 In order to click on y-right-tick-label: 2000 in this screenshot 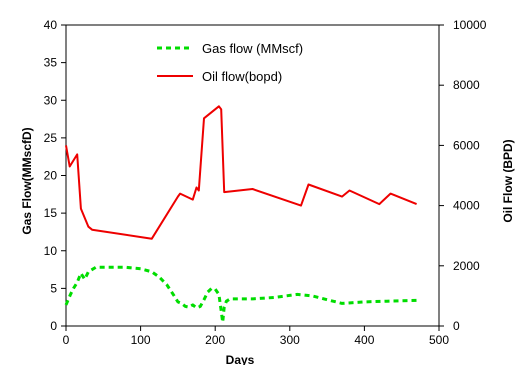, I will do `click(466, 266)`.